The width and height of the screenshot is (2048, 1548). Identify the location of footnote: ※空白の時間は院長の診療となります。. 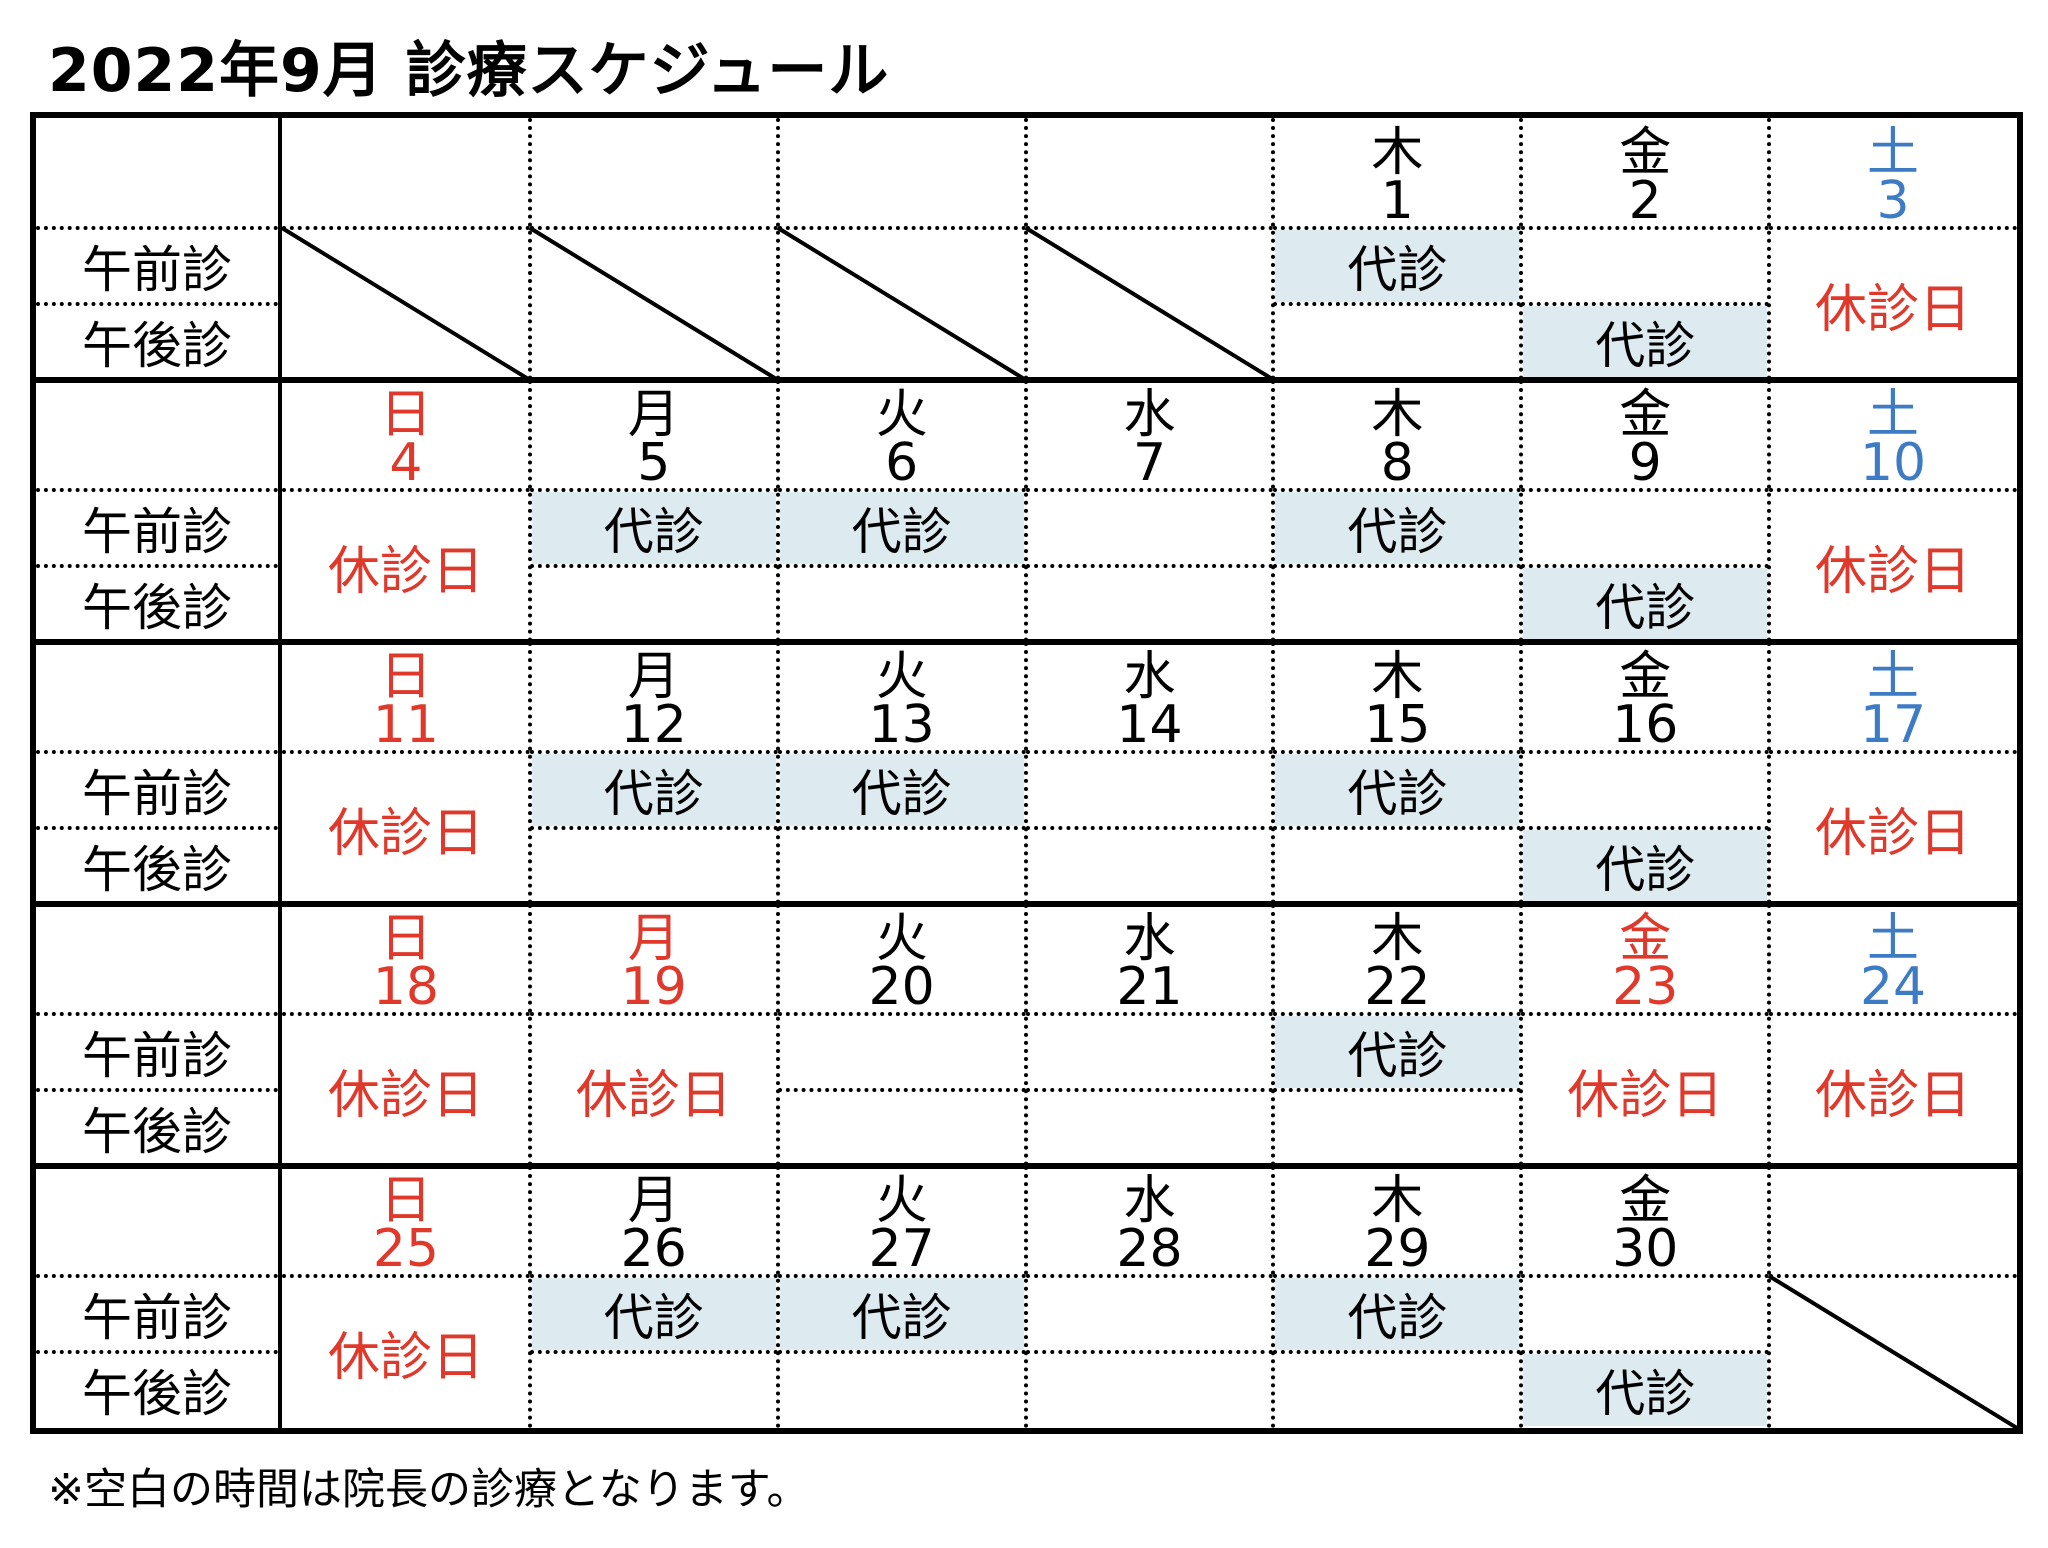
(429, 1490).